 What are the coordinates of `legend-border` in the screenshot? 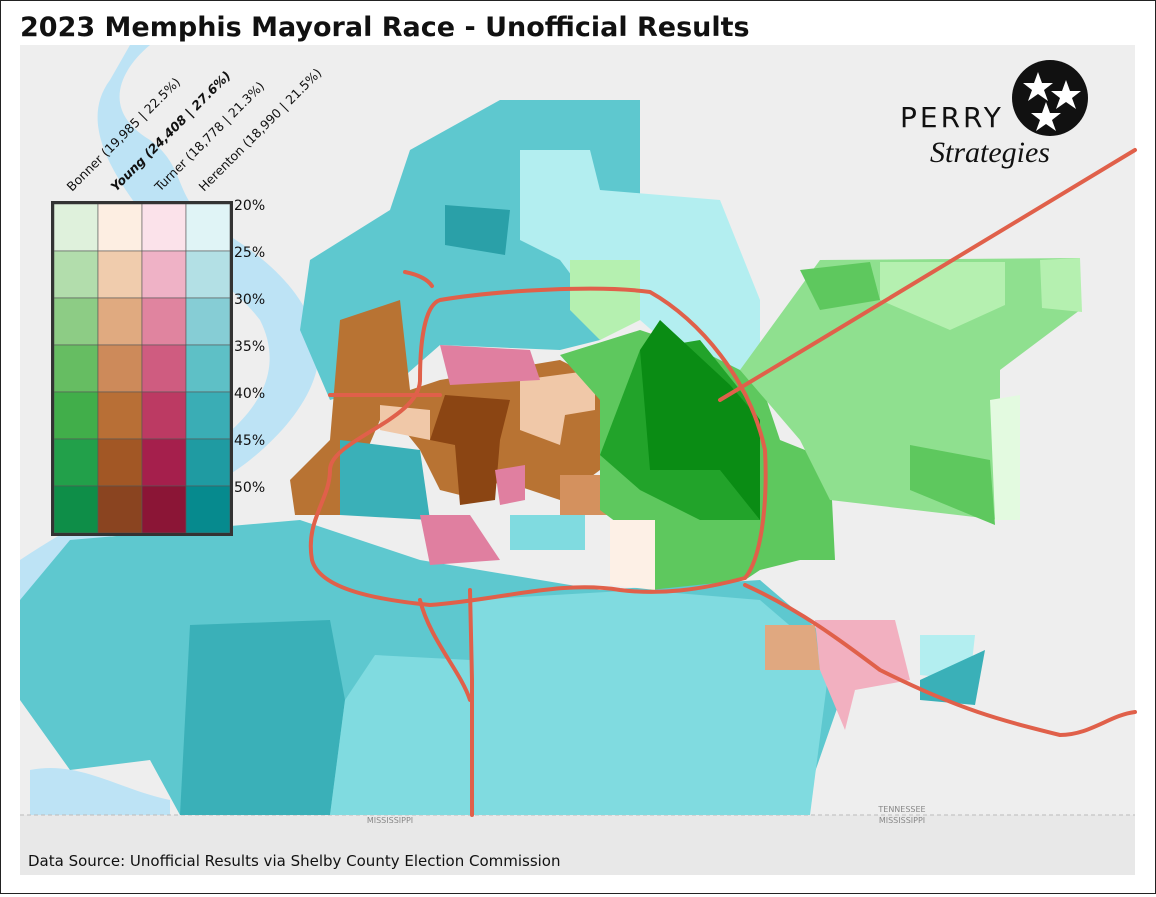 It's located at (142, 368).